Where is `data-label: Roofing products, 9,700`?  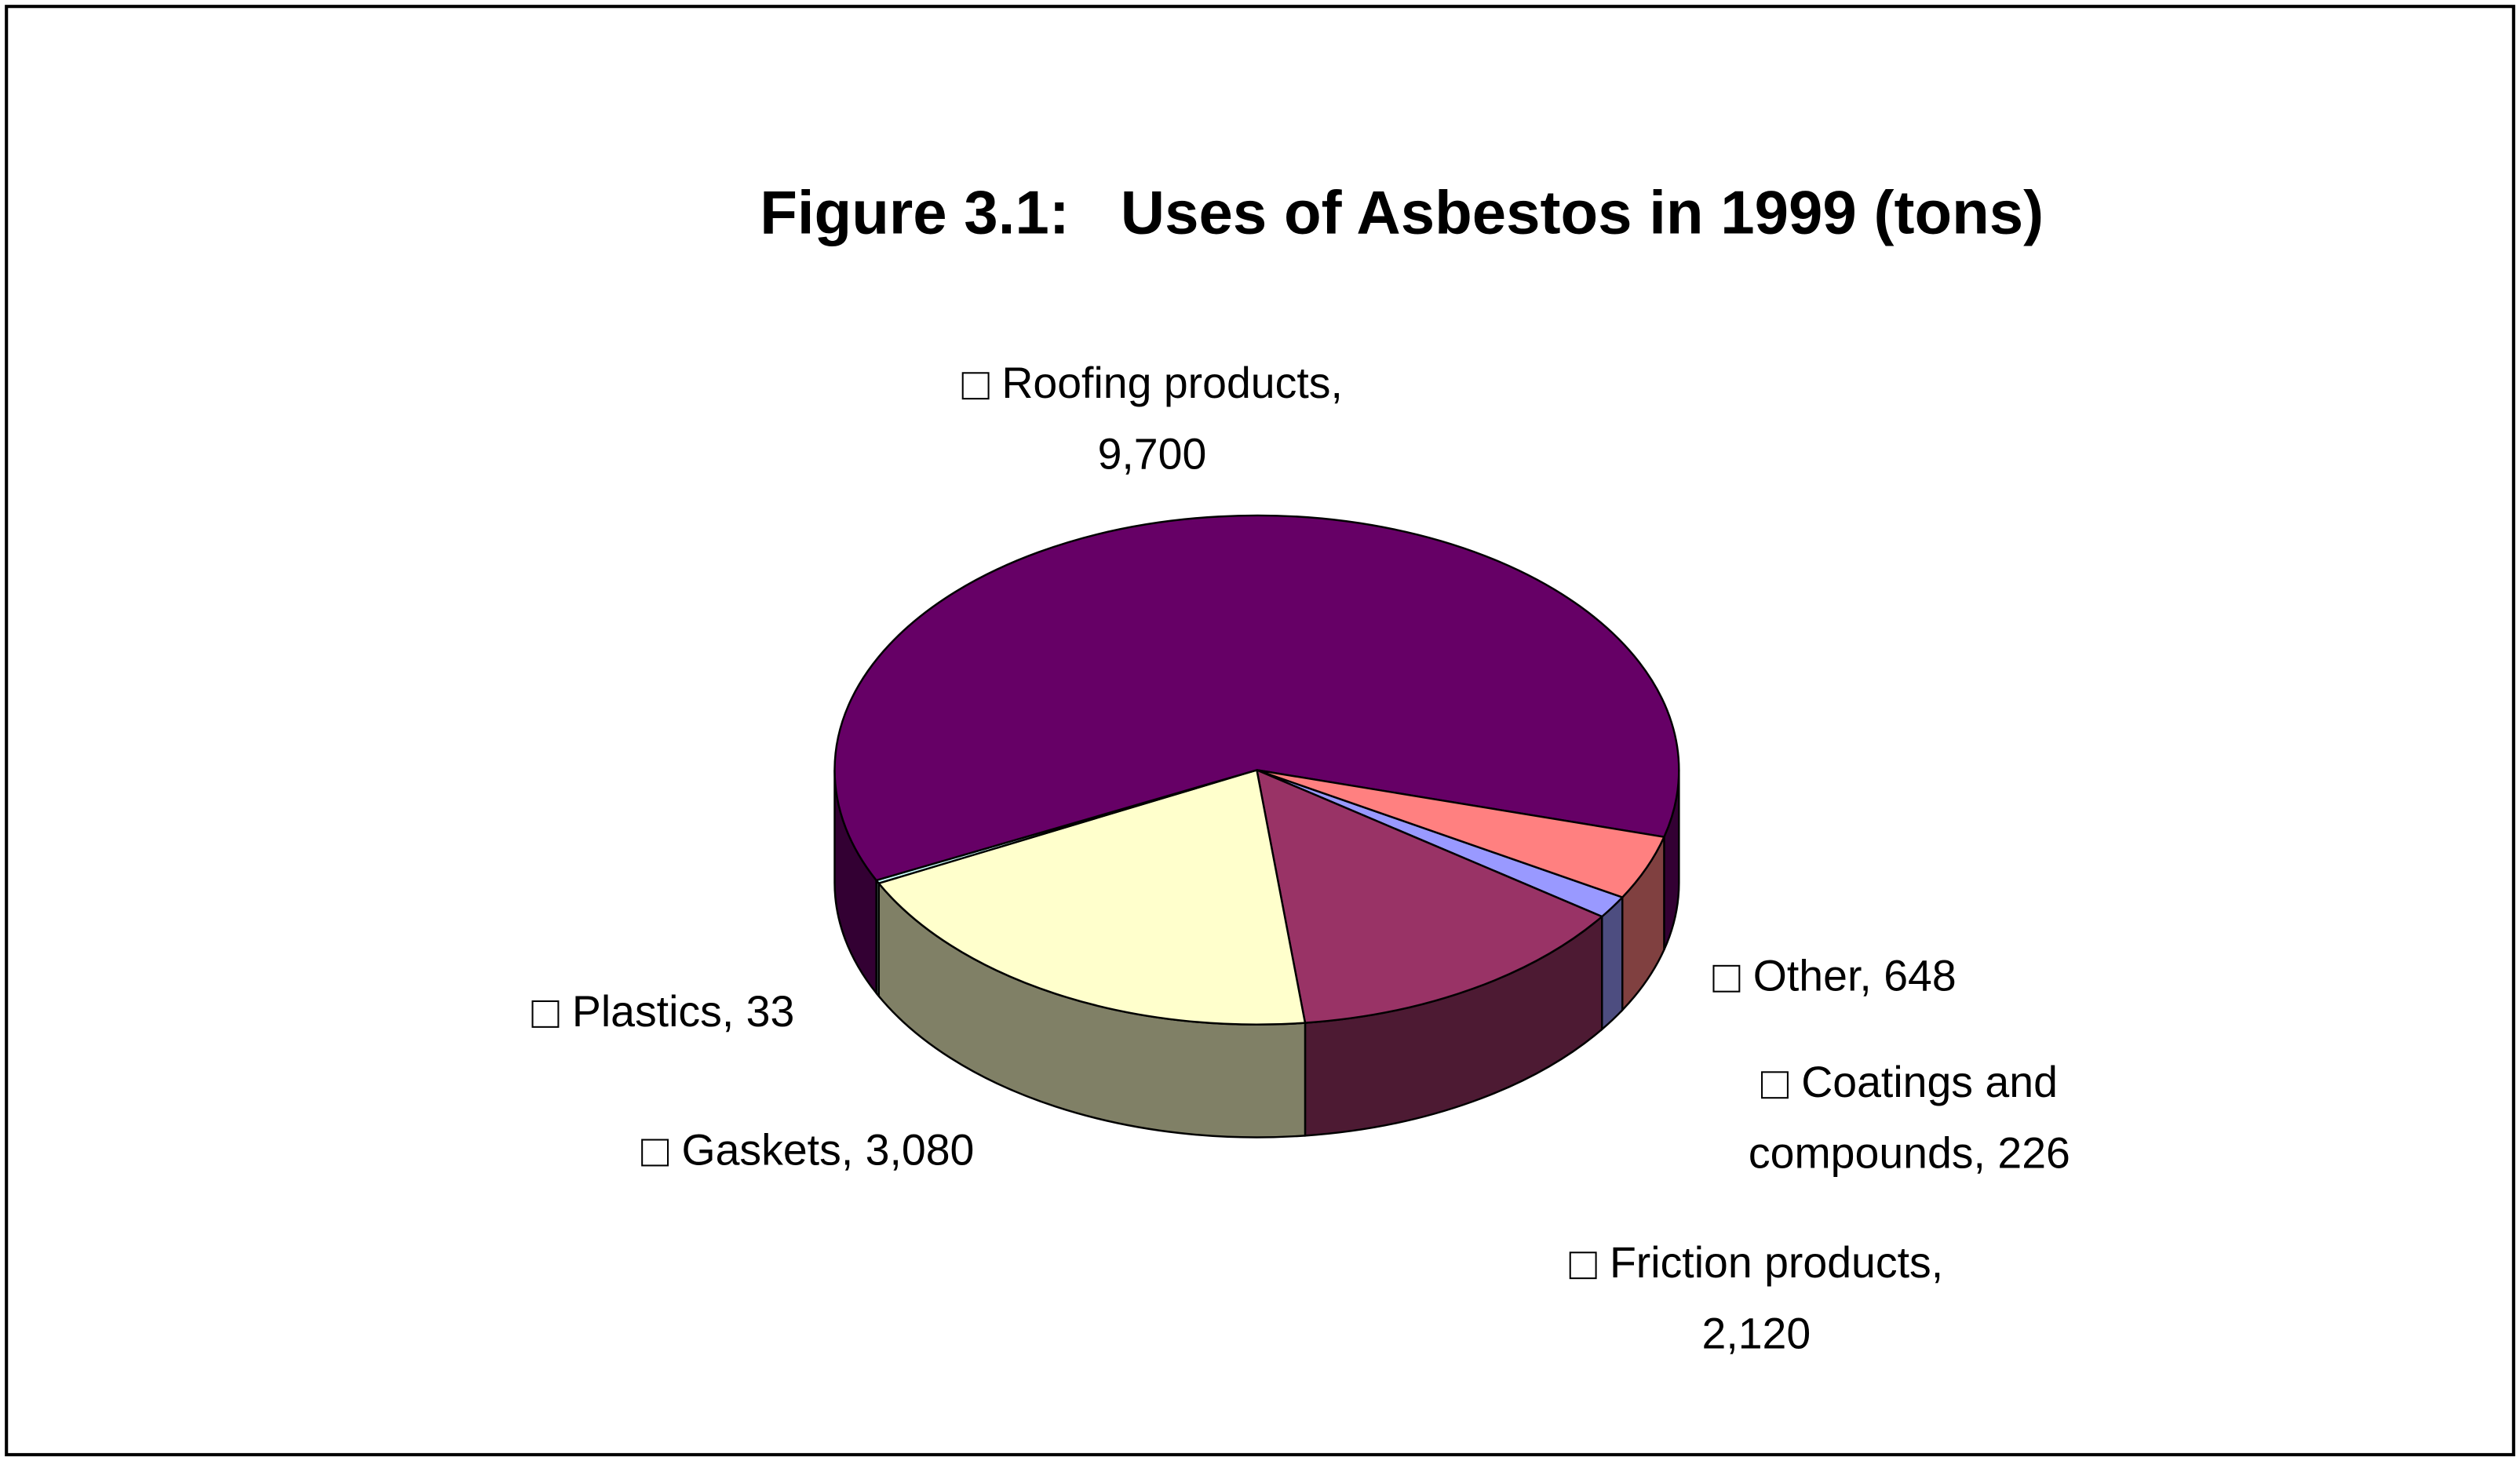 data-label: Roofing products, 9,700 is located at coordinates (1152, 419).